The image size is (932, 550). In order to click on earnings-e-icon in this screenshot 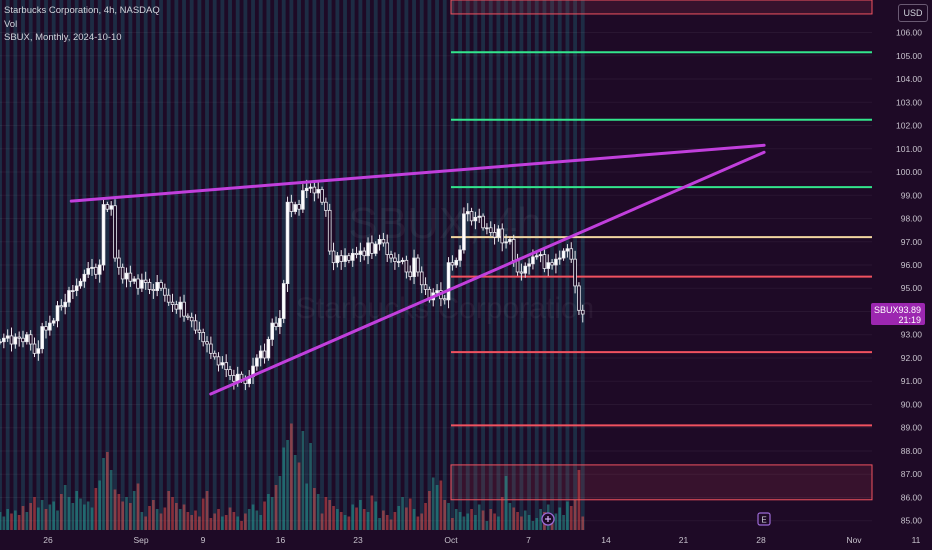, I will do `click(764, 519)`.